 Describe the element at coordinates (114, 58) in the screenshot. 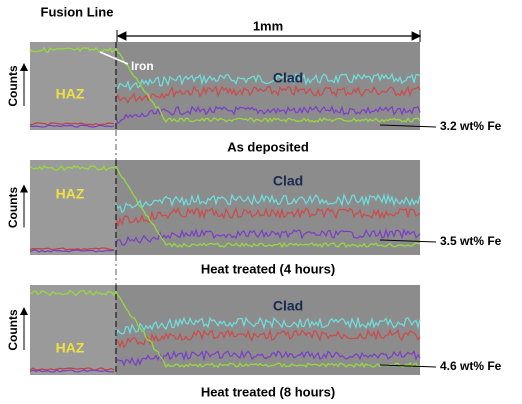

I see `iron-pointer` at that location.